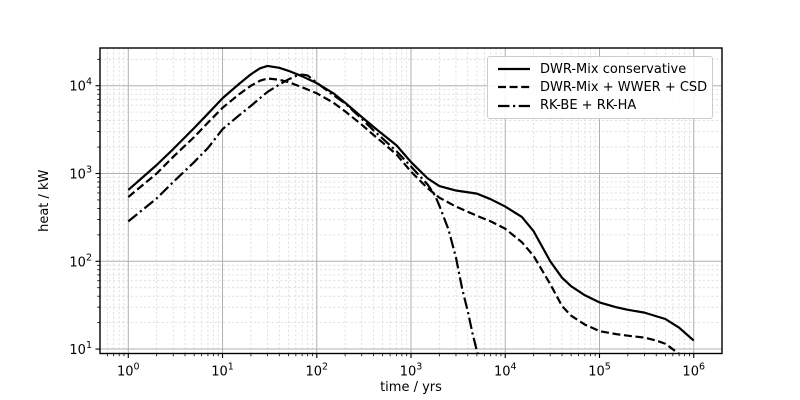 This screenshot has height=400, width=800. What do you see at coordinates (514, 87) in the screenshot?
I see `dashed-line-sample-icon` at bounding box center [514, 87].